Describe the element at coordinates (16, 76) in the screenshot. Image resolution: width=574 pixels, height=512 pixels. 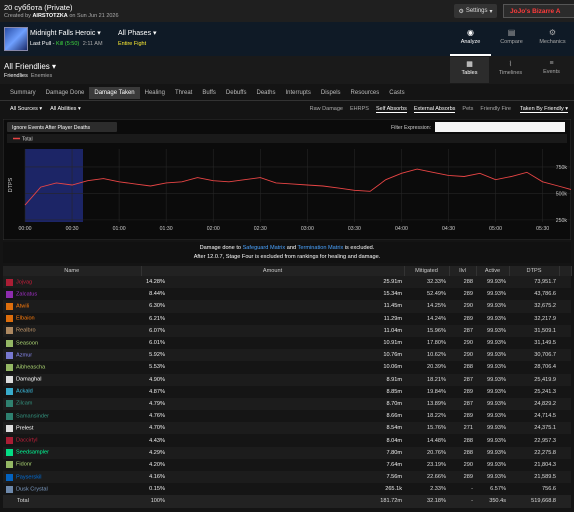
I see `friendlies-option: Friendlies` at that location.